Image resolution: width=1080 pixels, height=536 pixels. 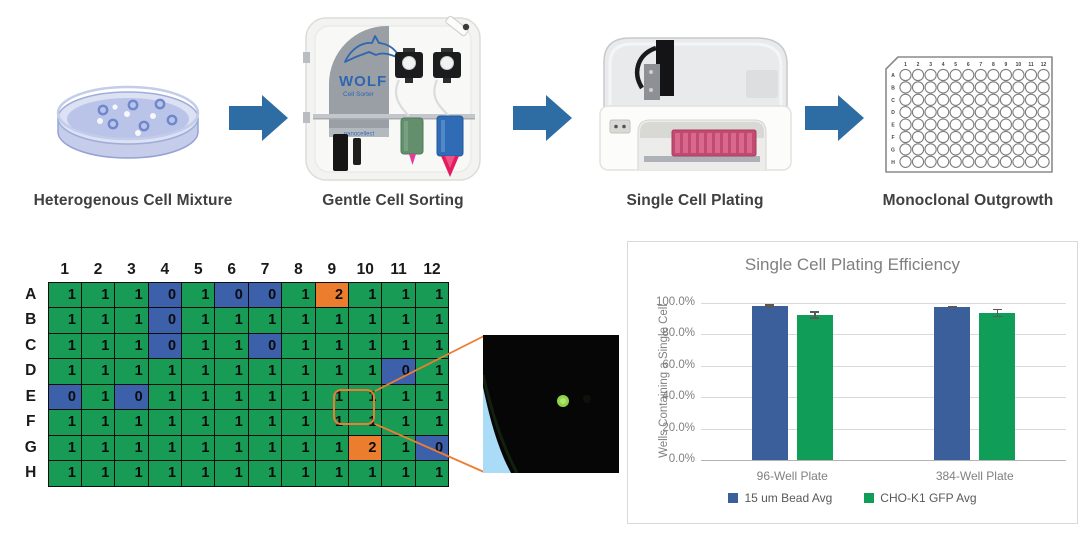 What do you see at coordinates (398, 371) in the screenshot?
I see `plate-map-cell-D11: 0` at bounding box center [398, 371].